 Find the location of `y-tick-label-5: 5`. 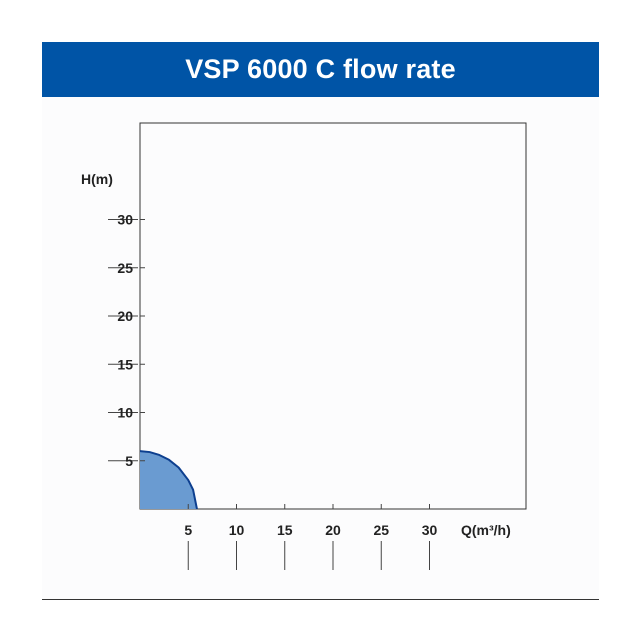

y-tick-label-5: 5 is located at coordinates (129, 461).